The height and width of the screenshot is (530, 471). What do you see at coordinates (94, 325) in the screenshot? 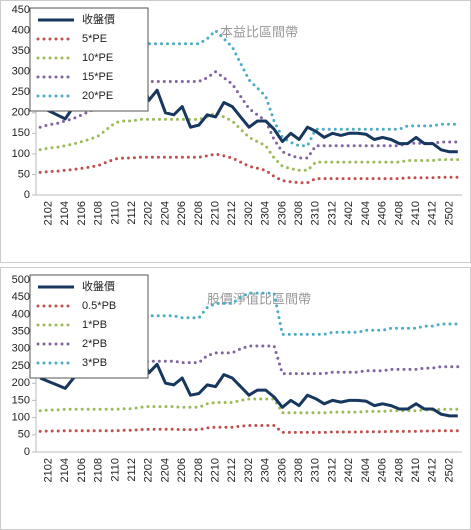
I see `legend-label: 1*PB` at bounding box center [94, 325].